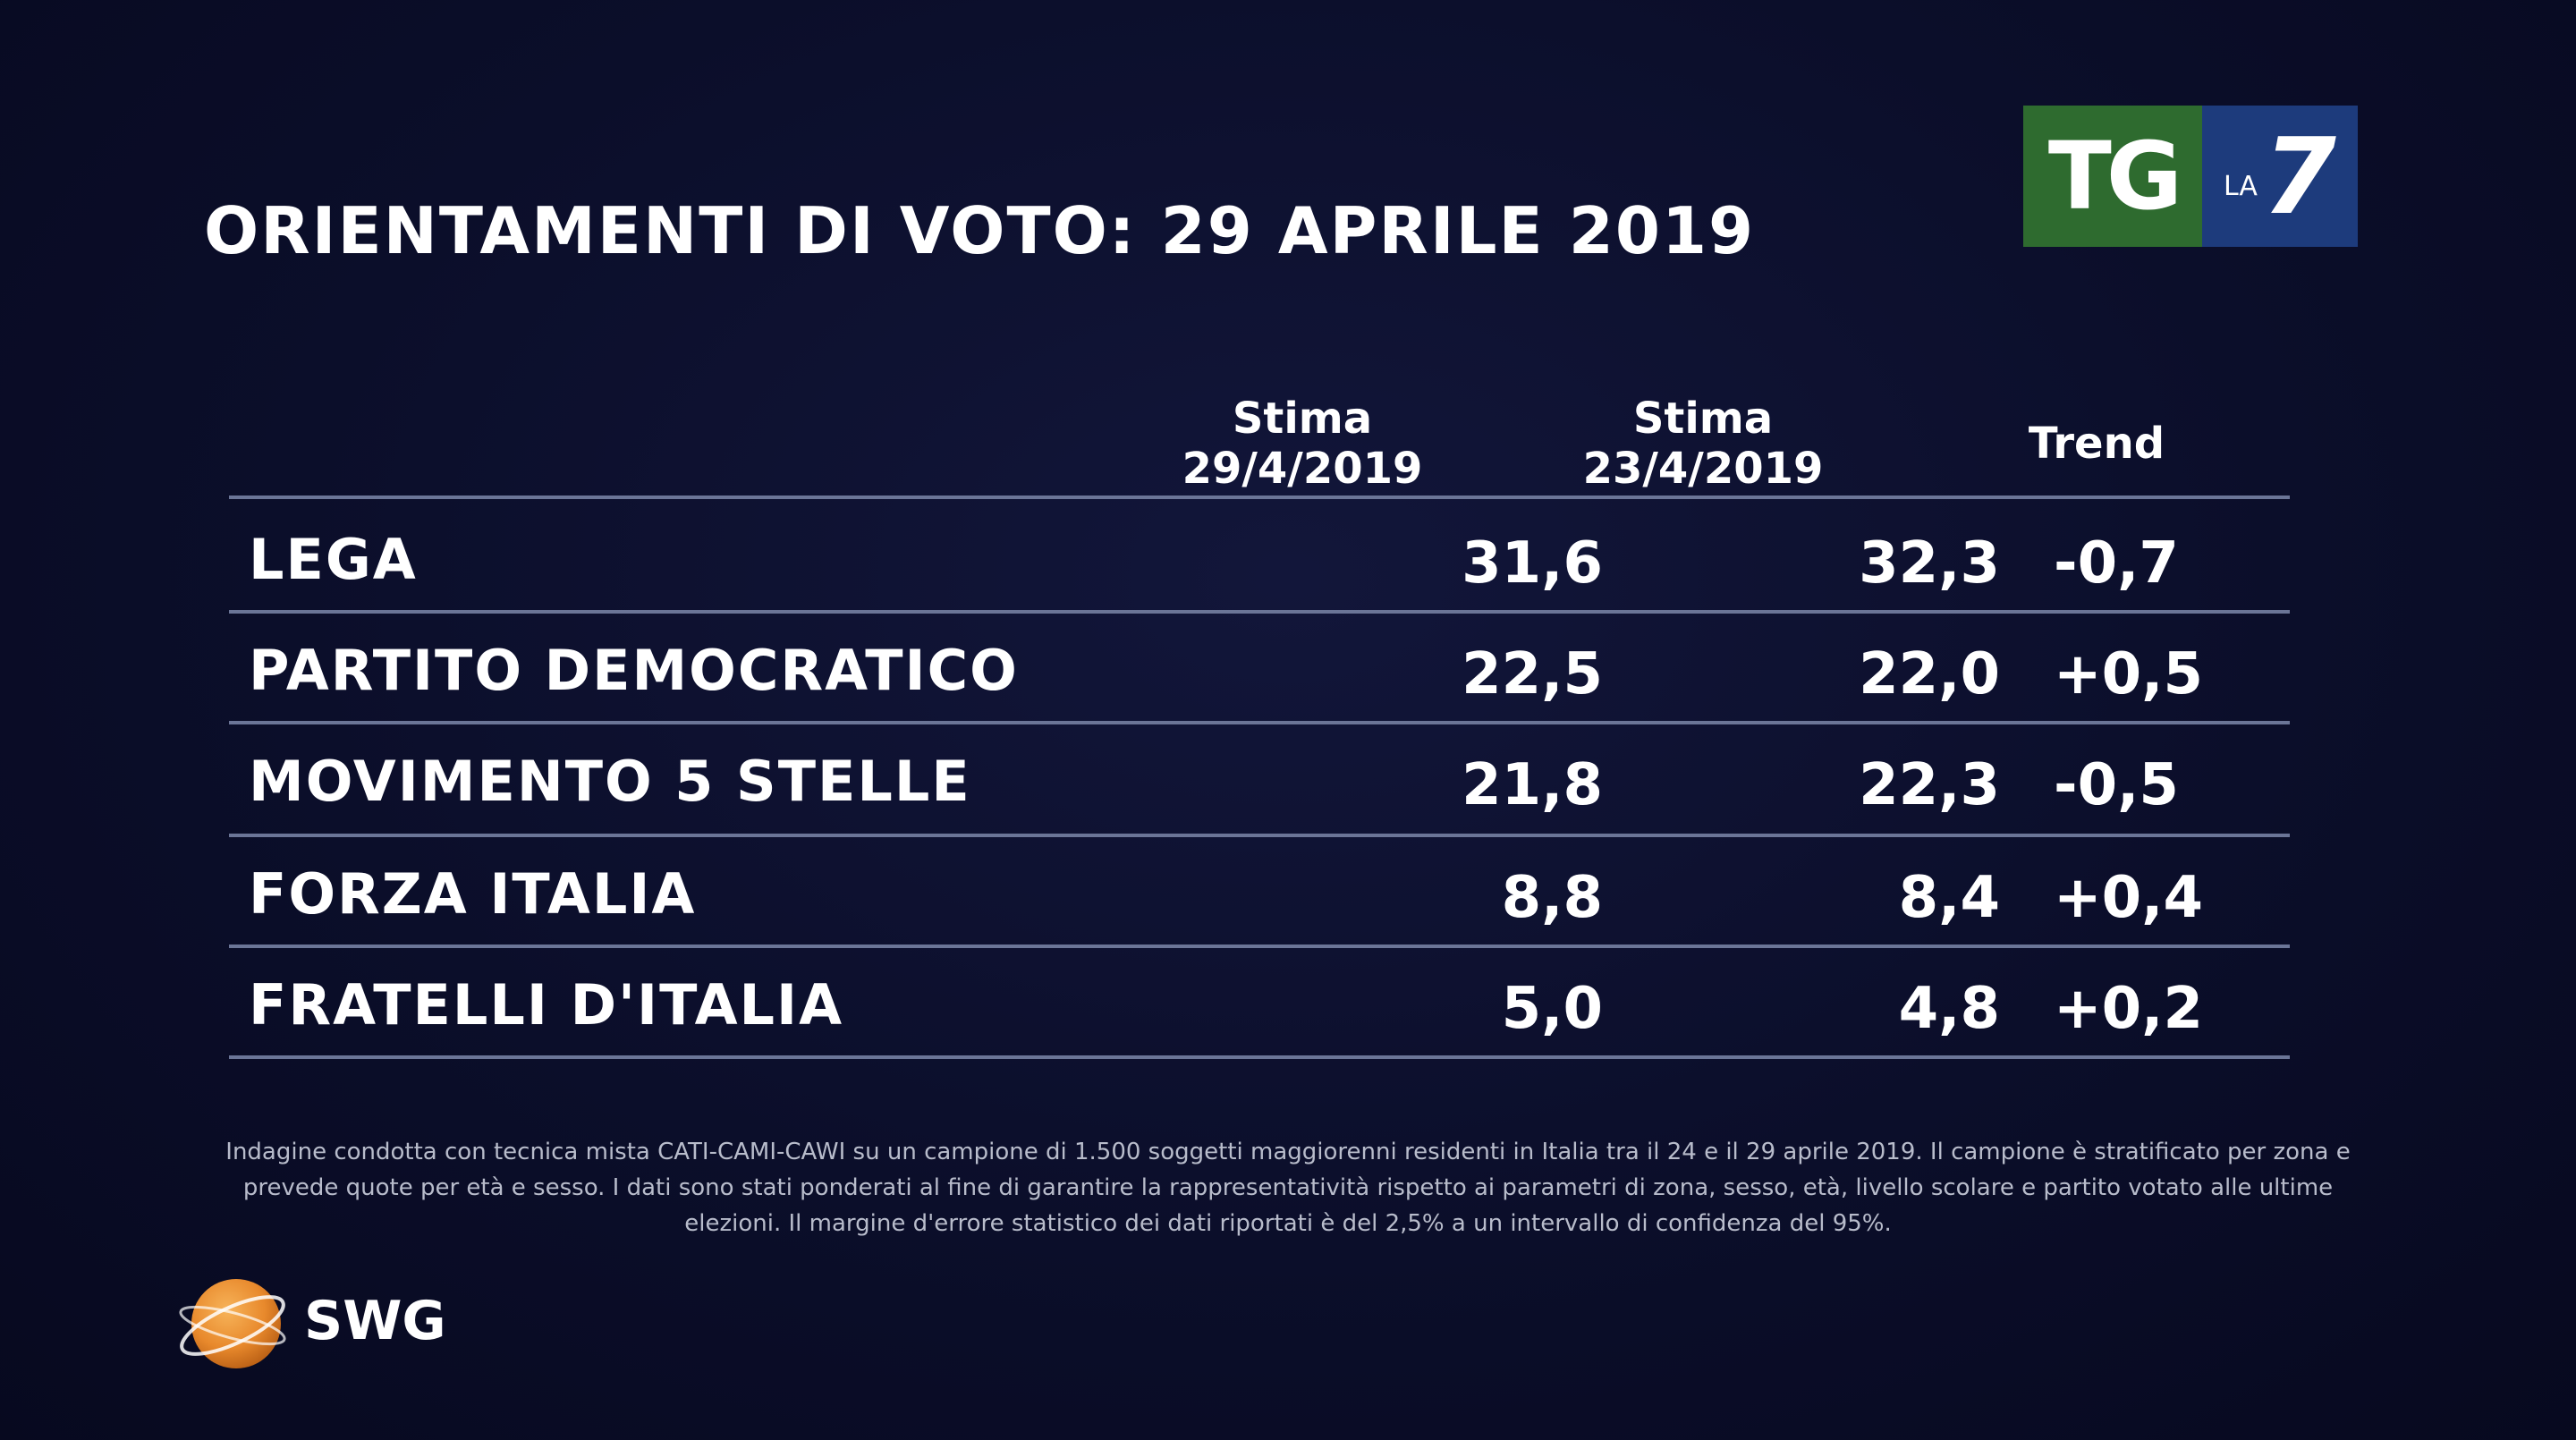  I want to click on la7-logo-mark: LA 7, so click(2280, 177).